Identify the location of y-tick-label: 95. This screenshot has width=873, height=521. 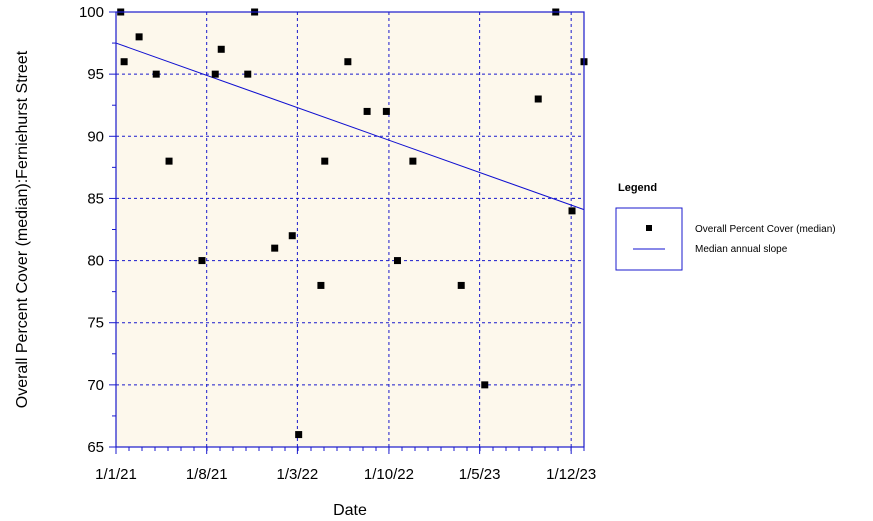
(95, 74).